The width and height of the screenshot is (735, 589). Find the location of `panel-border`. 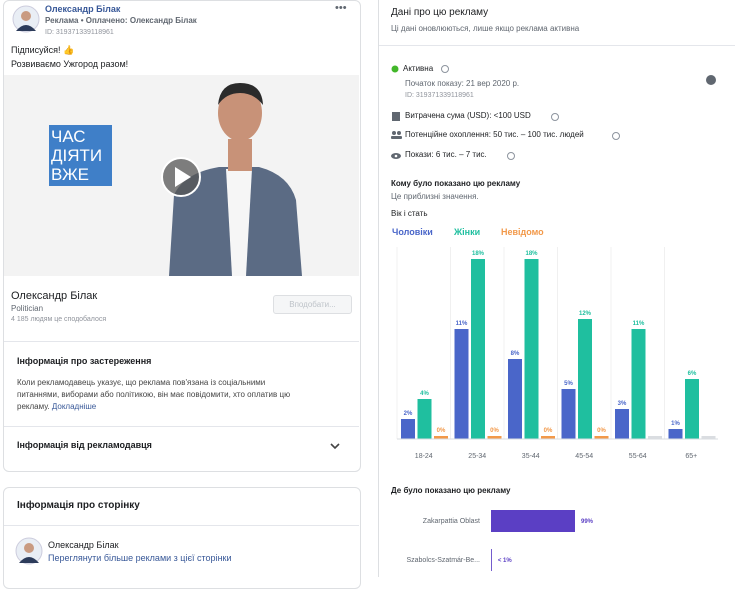

panel-border is located at coordinates (378, 288).